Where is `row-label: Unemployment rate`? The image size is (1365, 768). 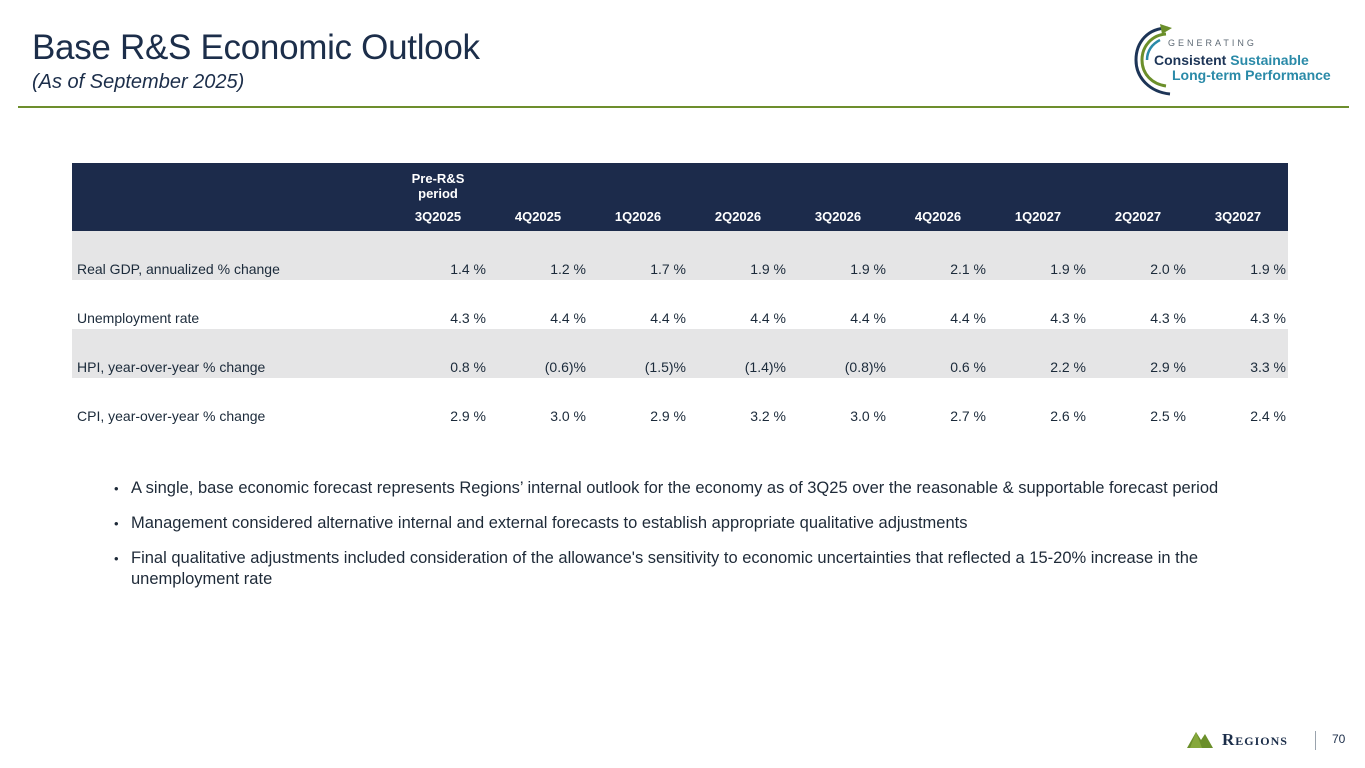
row-label: Unemployment rate is located at coordinates (138, 318).